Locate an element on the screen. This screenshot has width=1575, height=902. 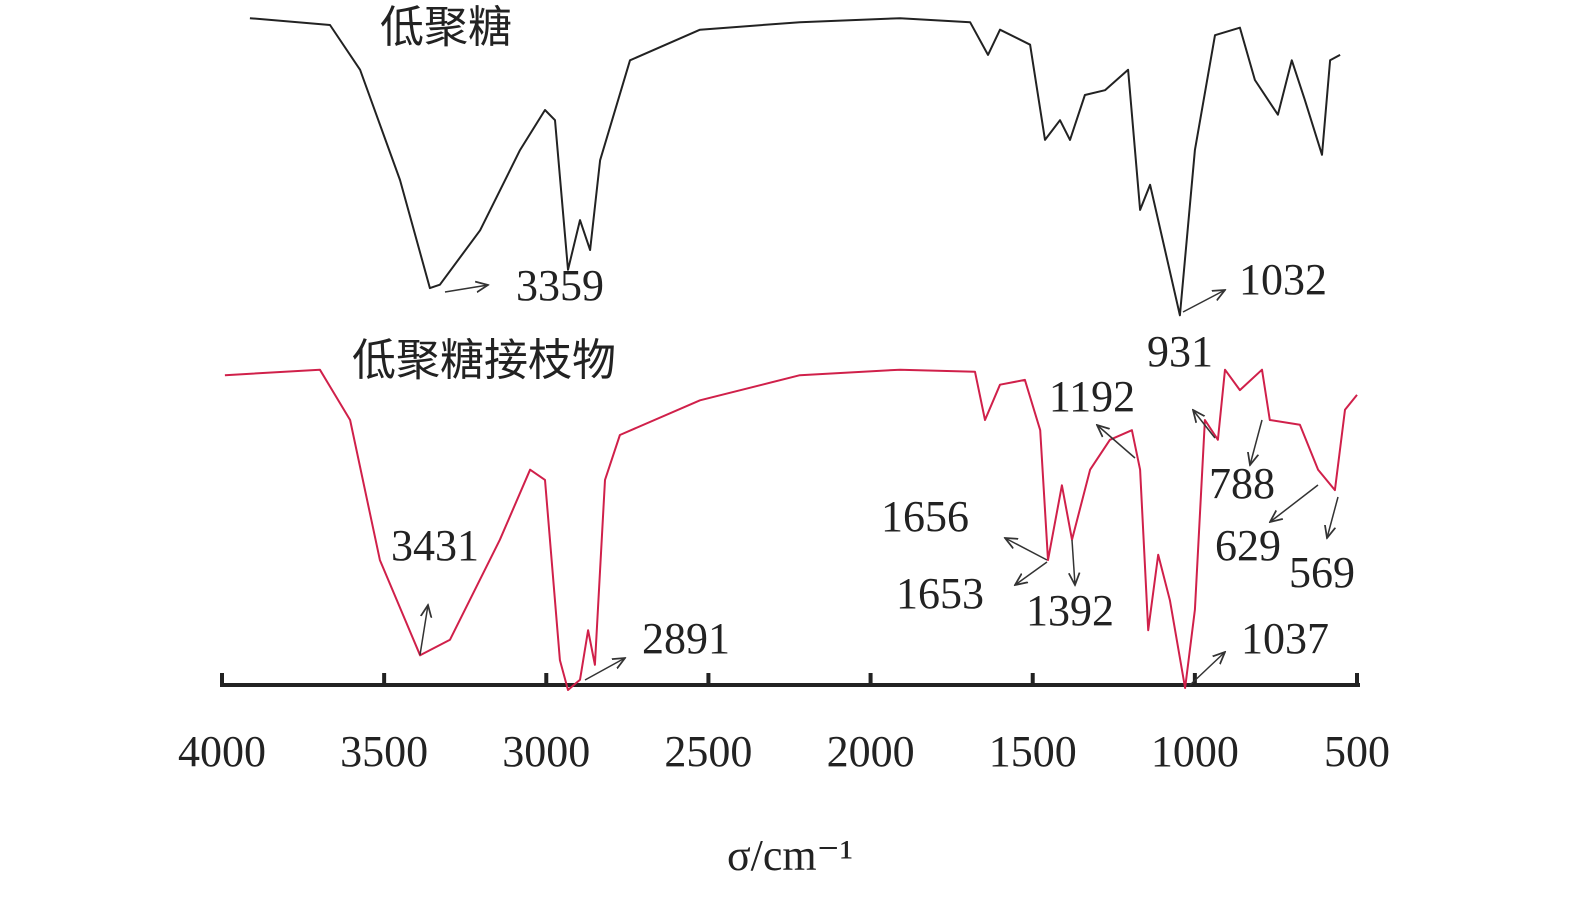
peak-label: 1192 is located at coordinates (1092, 396).